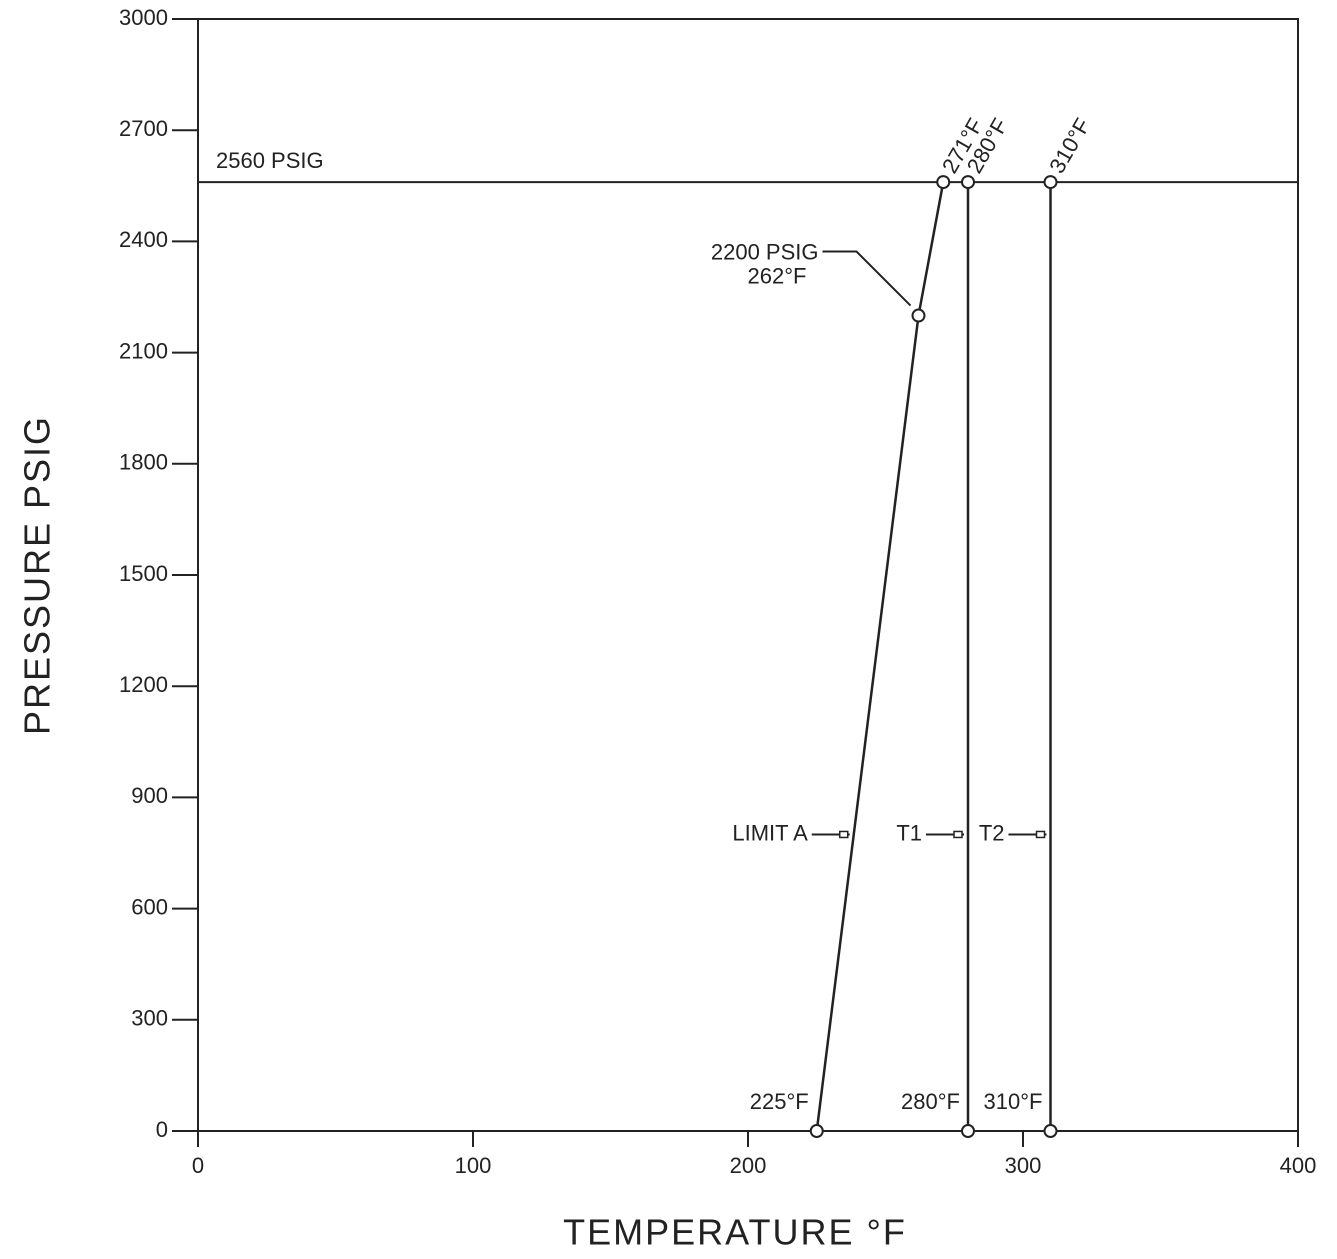 This screenshot has width=1337, height=1259. Describe the element at coordinates (765, 251) in the screenshot. I see `annotation: 2200 PSIG` at that location.